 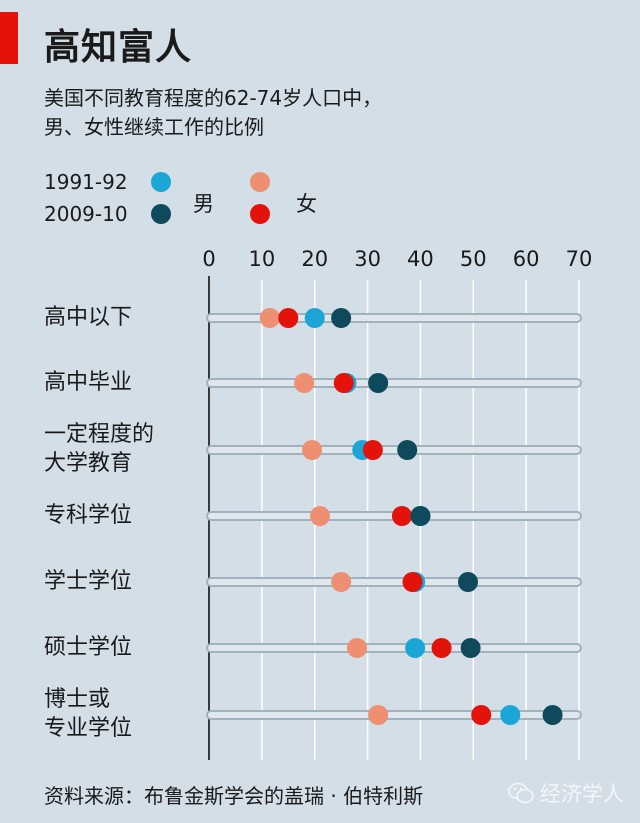 I want to click on row-label-6-1: 专业学位, so click(x=88, y=728).